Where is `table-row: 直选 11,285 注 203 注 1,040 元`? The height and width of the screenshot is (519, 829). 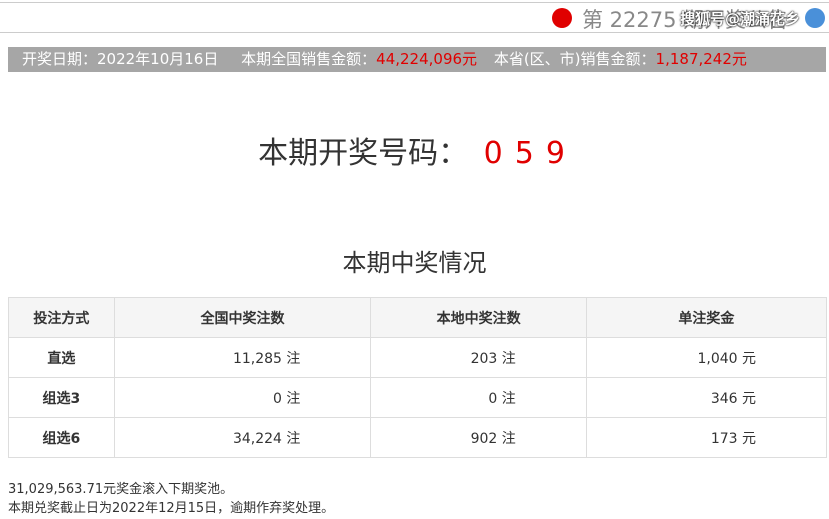 table-row: 直选 11,285 注 203 注 1,040 元 is located at coordinates (418, 357).